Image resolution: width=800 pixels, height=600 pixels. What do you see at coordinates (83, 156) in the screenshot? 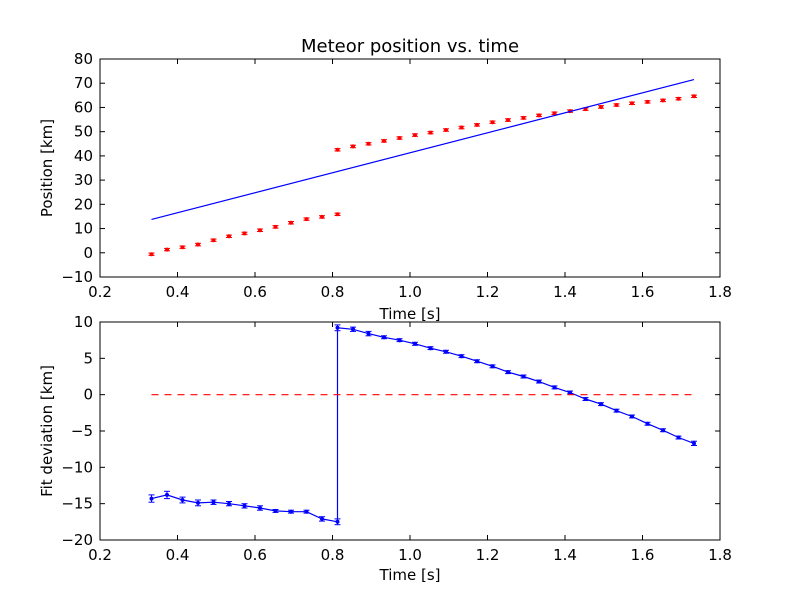
I see `y-tick-label: 40` at bounding box center [83, 156].